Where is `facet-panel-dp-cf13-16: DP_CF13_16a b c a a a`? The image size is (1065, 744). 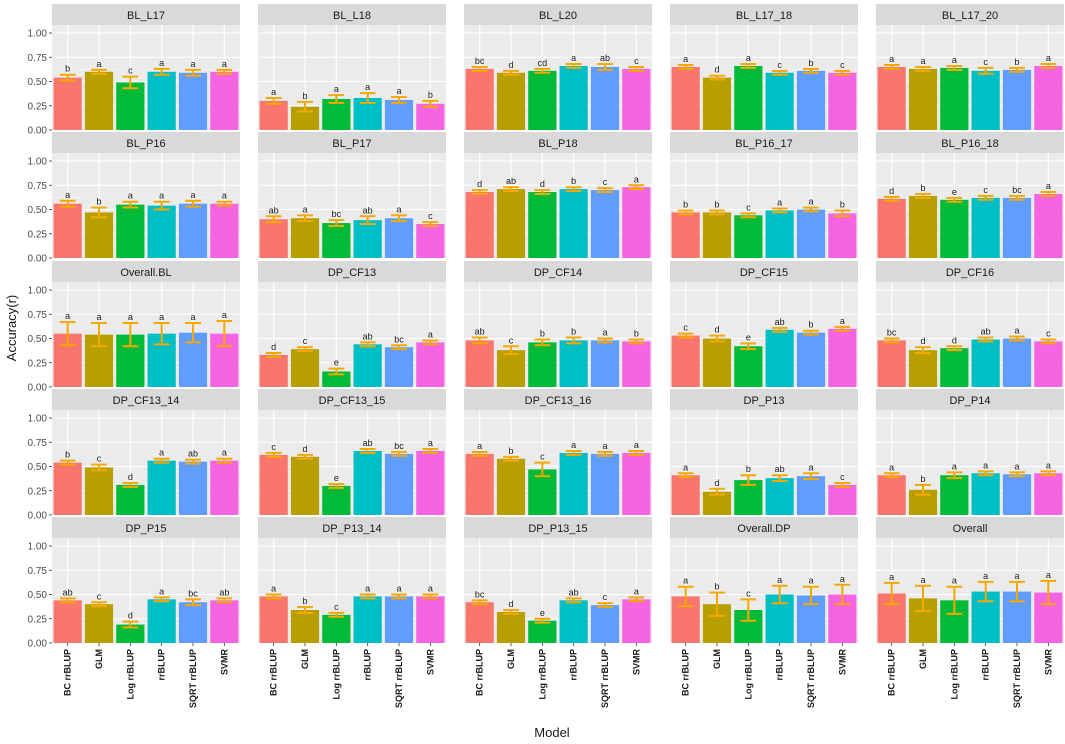 facet-panel-dp-cf13-16: DP_CF13_16a b c a a a is located at coordinates (558, 452).